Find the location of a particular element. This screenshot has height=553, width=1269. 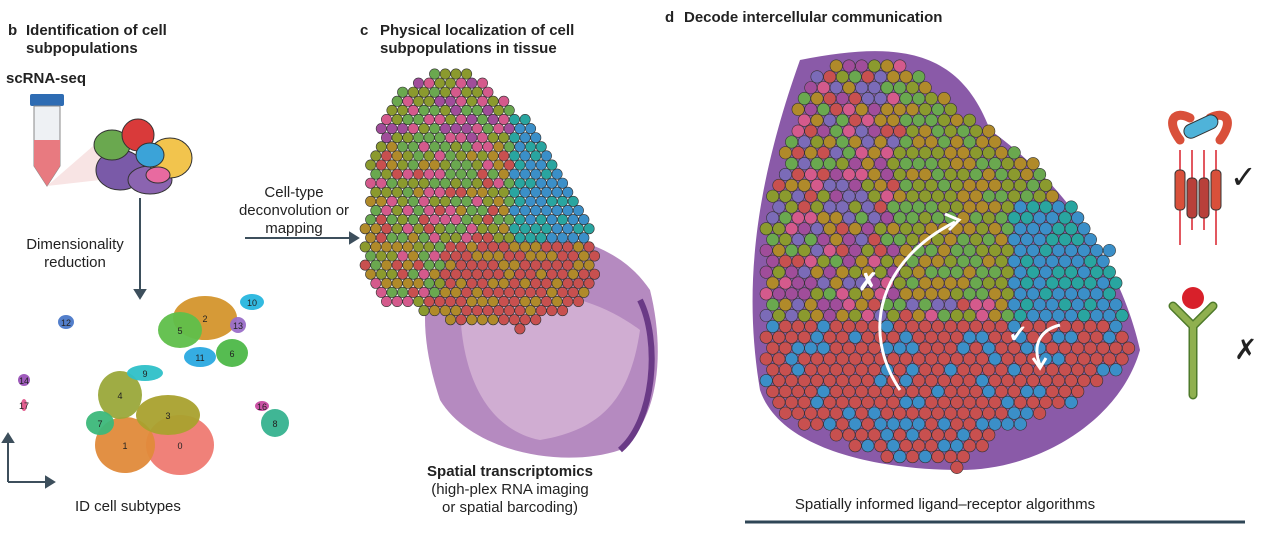

cluster-label: 0 is located at coordinates (179, 446).